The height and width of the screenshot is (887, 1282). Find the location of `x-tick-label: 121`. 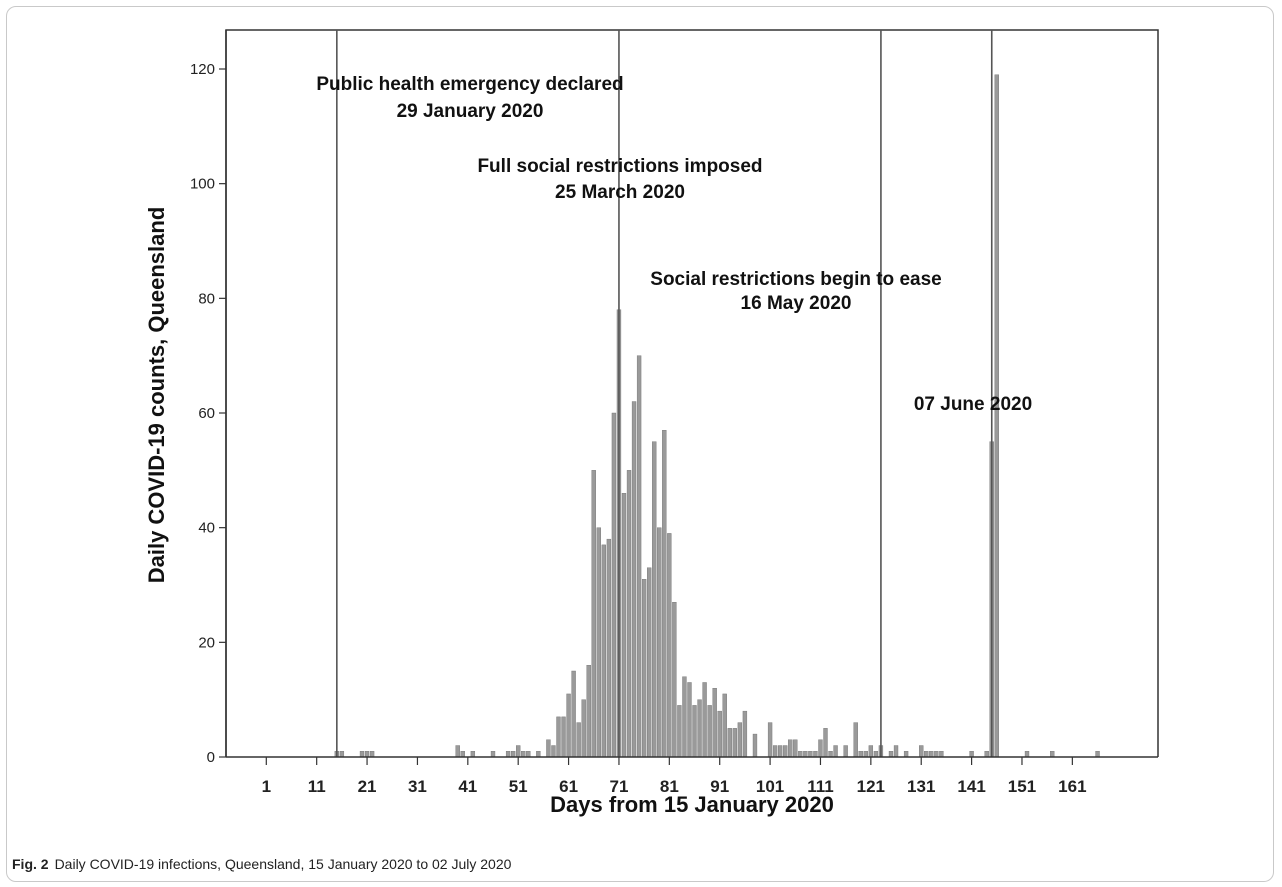

x-tick-label: 121 is located at coordinates (871, 786).